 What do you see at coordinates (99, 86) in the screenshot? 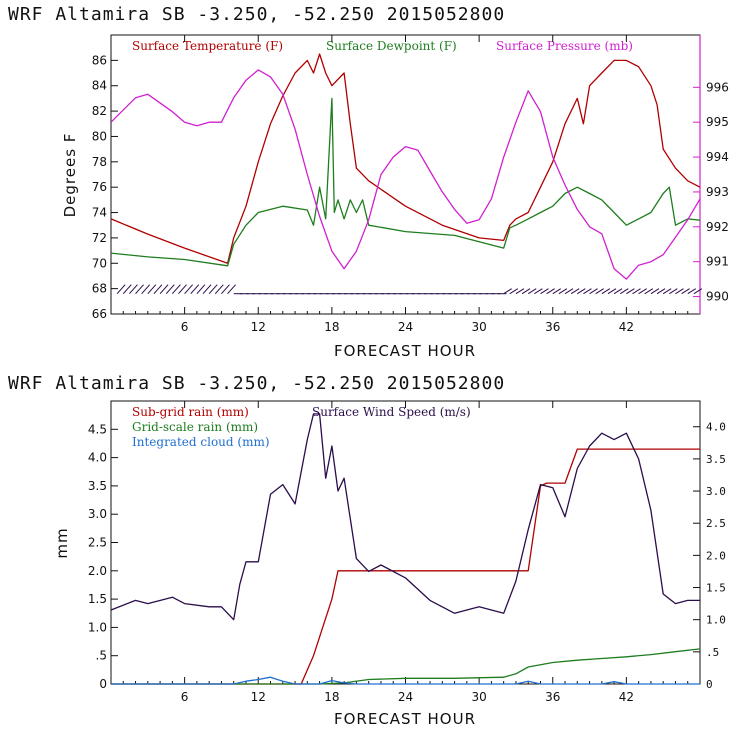
I see `y-tick-label: 84` at bounding box center [99, 86].